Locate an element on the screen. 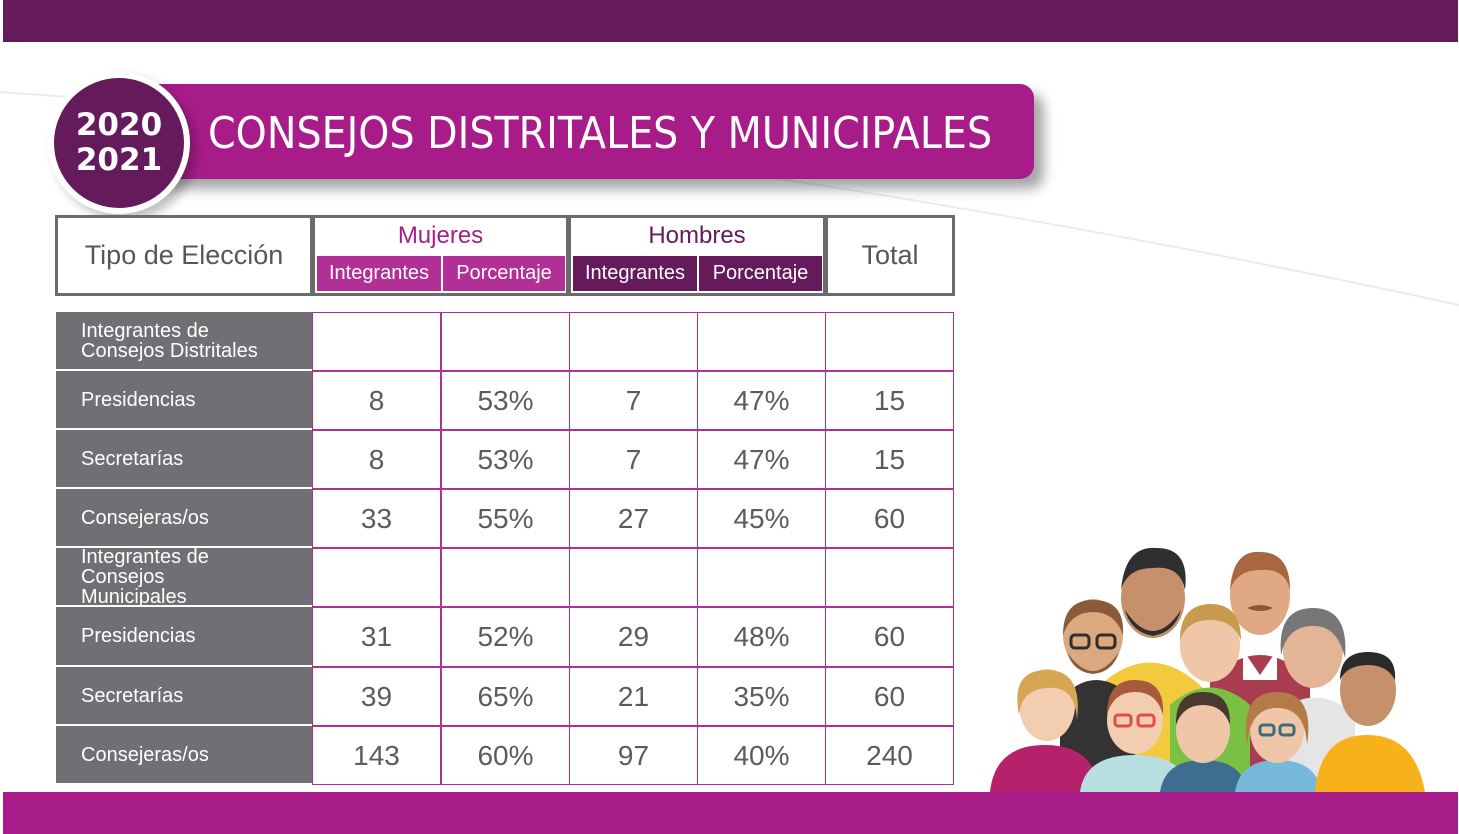 This screenshot has width=1459, height=834. page-title: CONSEJOS DISTRITALES Y MUNICIPALES is located at coordinates (600, 133).